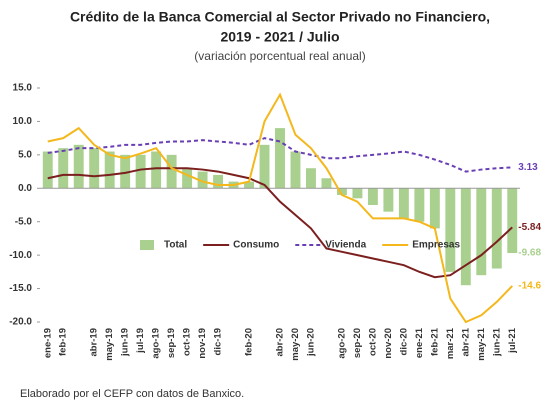 Image resolution: width=547 pixels, height=405 pixels. Describe the element at coordinates (434, 341) in the screenshot. I see `x-tick-label: feb-21` at that location.